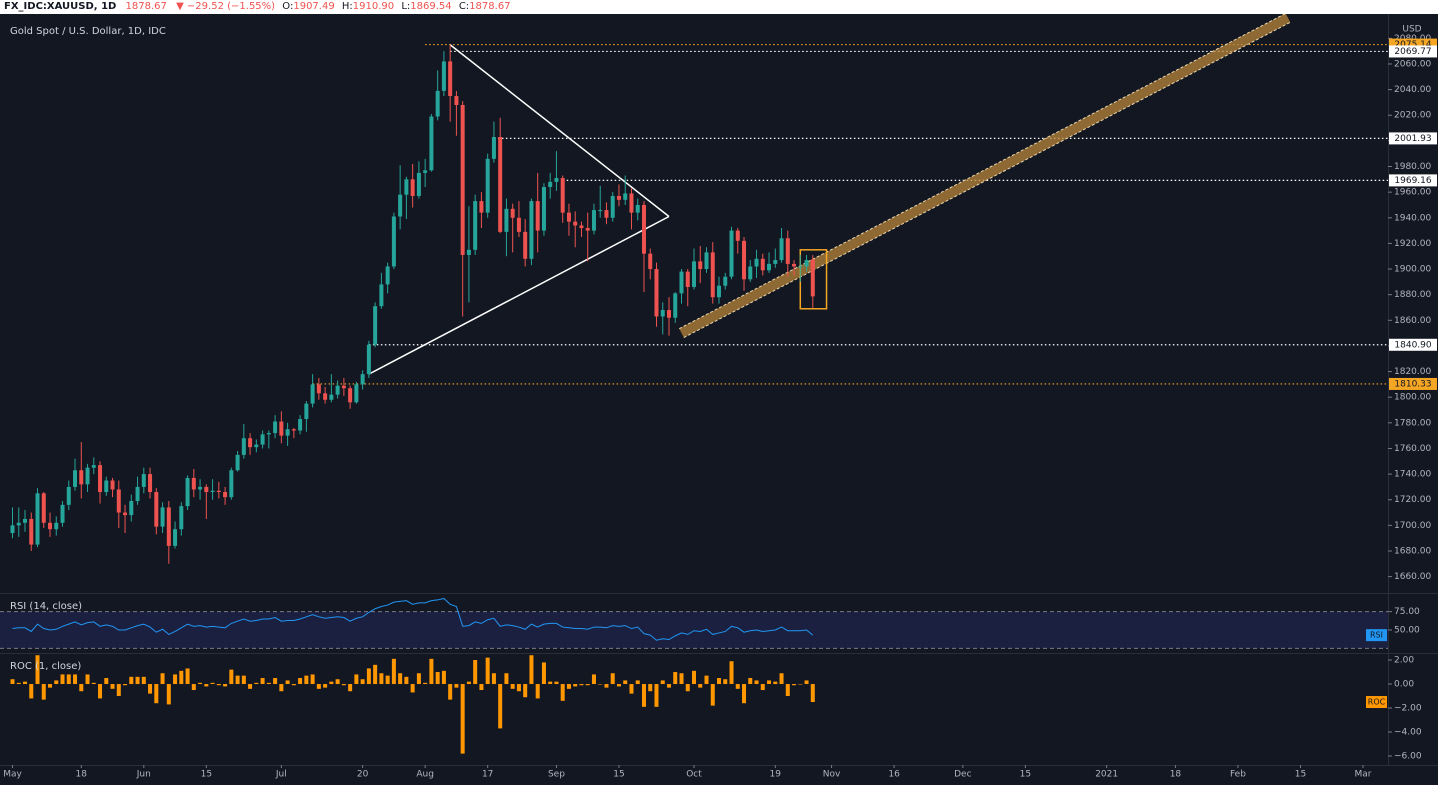 This screenshot has width=1438, height=785. I want to click on x-tick-label: 17, so click(487, 775).